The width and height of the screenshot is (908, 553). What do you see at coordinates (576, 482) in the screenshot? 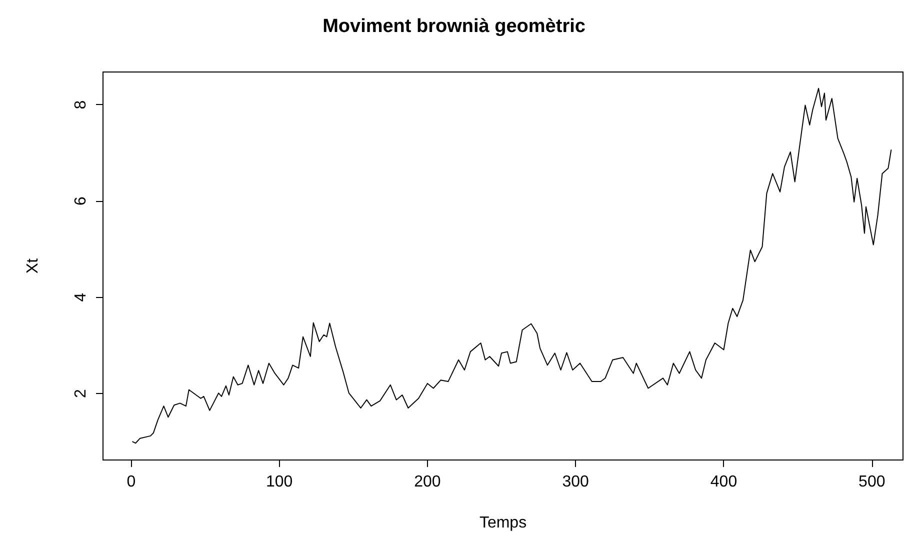
I see `x-tick-label: 300` at bounding box center [576, 482].